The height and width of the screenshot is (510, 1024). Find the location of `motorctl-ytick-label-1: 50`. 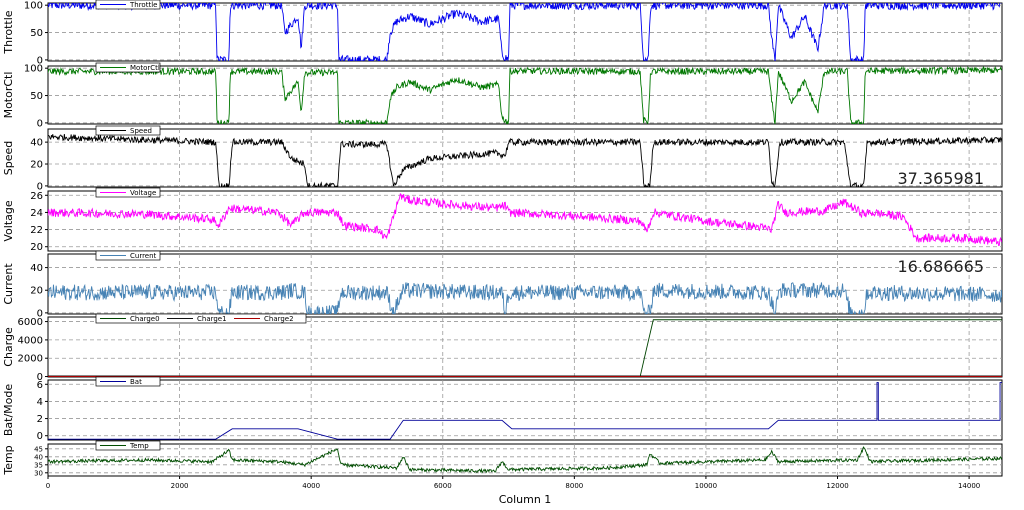

motorctl-ytick-label-1: 50 is located at coordinates (36, 96).